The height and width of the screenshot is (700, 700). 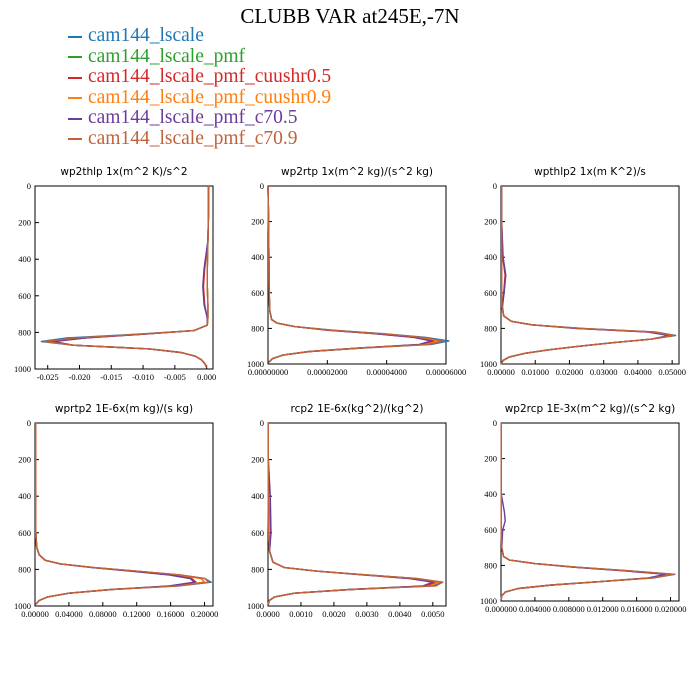 I want to click on legend-item: cam144_lscale_pmf_cuushr0.5, so click(x=200, y=77).